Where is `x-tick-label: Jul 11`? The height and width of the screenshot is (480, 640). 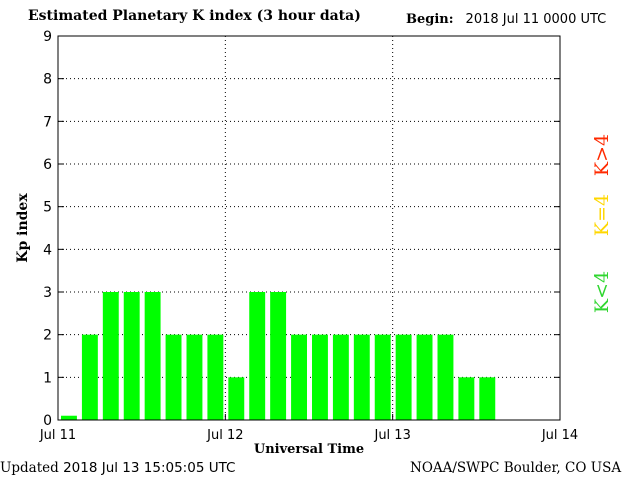 x-tick-label: Jul 11 is located at coordinates (57, 435).